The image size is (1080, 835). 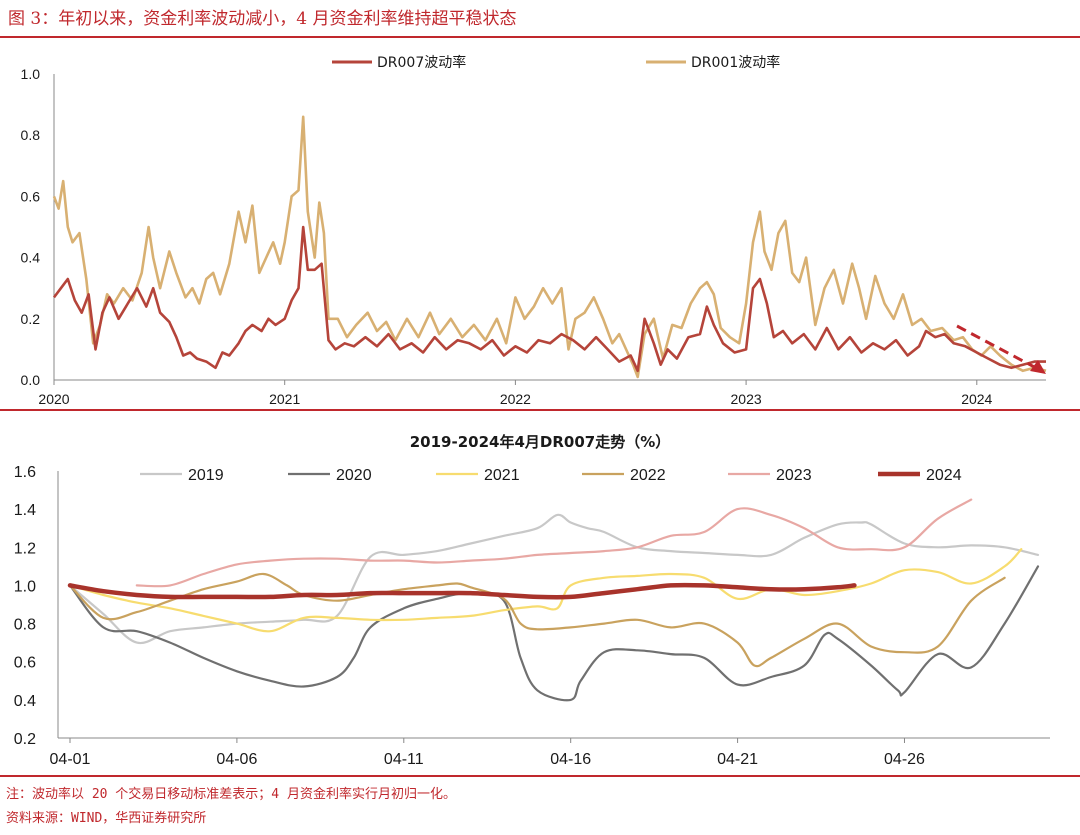 What do you see at coordinates (31, 380) in the screenshot?
I see `chart1-y-tick: 0.0` at bounding box center [31, 380].